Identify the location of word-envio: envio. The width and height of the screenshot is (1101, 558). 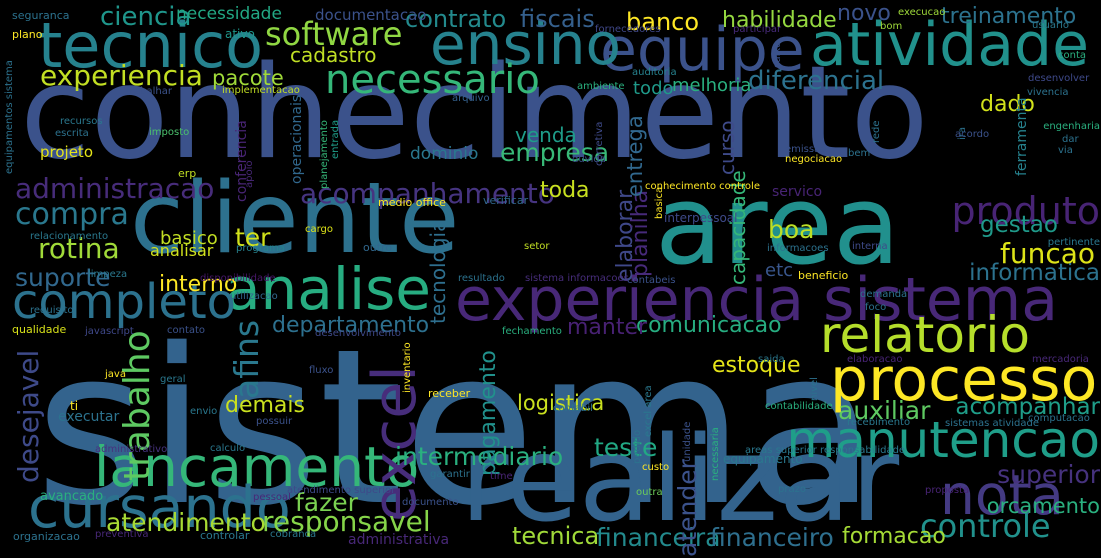
(204, 411).